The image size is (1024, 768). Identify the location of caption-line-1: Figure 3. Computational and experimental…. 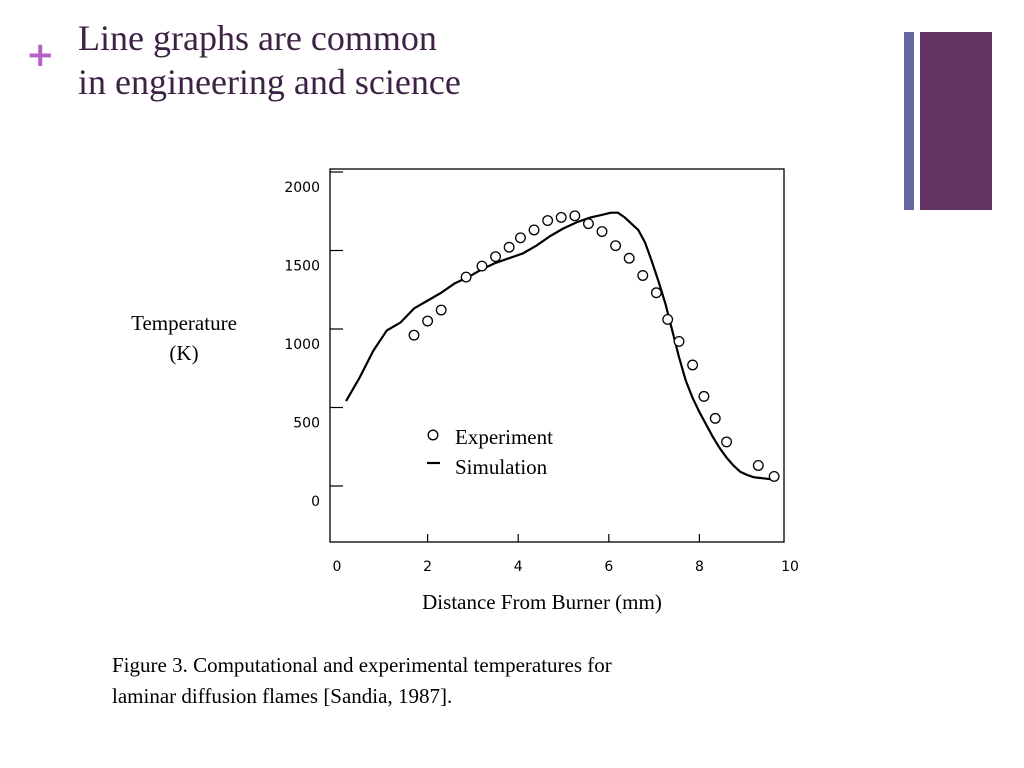
(362, 665).